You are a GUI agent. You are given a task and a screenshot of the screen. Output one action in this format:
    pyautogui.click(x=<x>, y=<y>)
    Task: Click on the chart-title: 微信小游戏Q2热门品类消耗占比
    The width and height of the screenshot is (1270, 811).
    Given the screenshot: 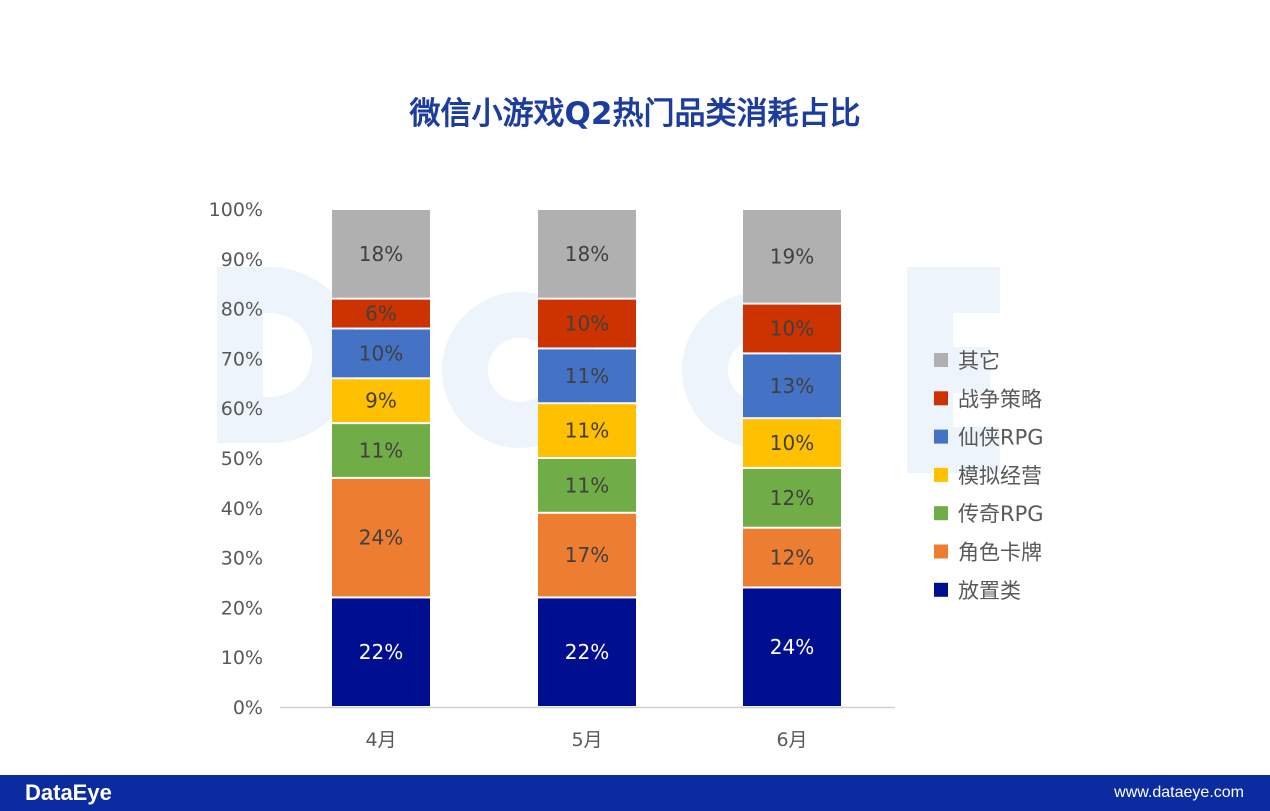 What is the action you would take?
    pyautogui.click(x=635, y=114)
    